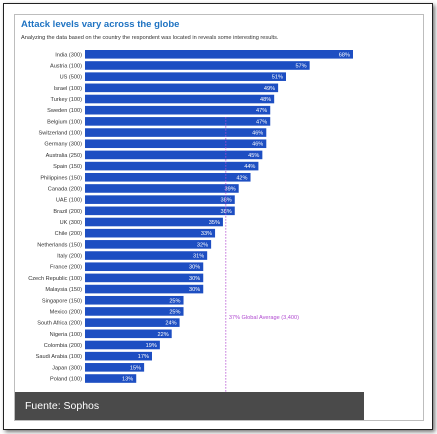 The image size is (437, 434). What do you see at coordinates (277, 78) in the screenshot?
I see `data-label: 51%` at bounding box center [277, 78].